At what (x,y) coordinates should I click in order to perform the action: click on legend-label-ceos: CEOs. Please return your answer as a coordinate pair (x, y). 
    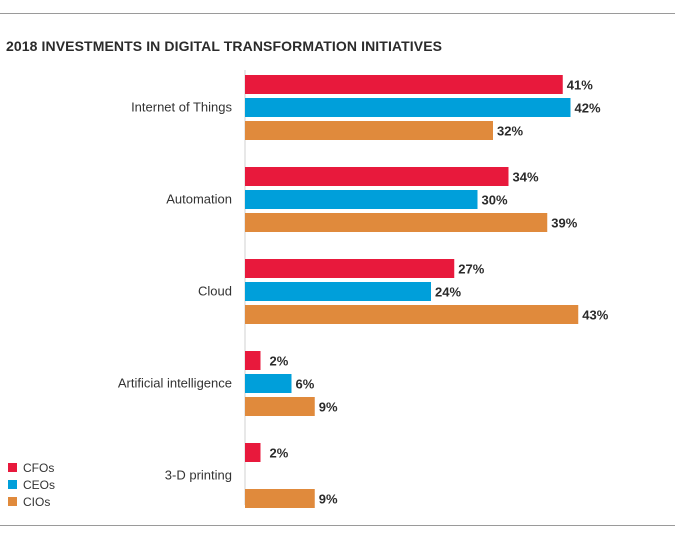
    Looking at the image, I should click on (39, 484).